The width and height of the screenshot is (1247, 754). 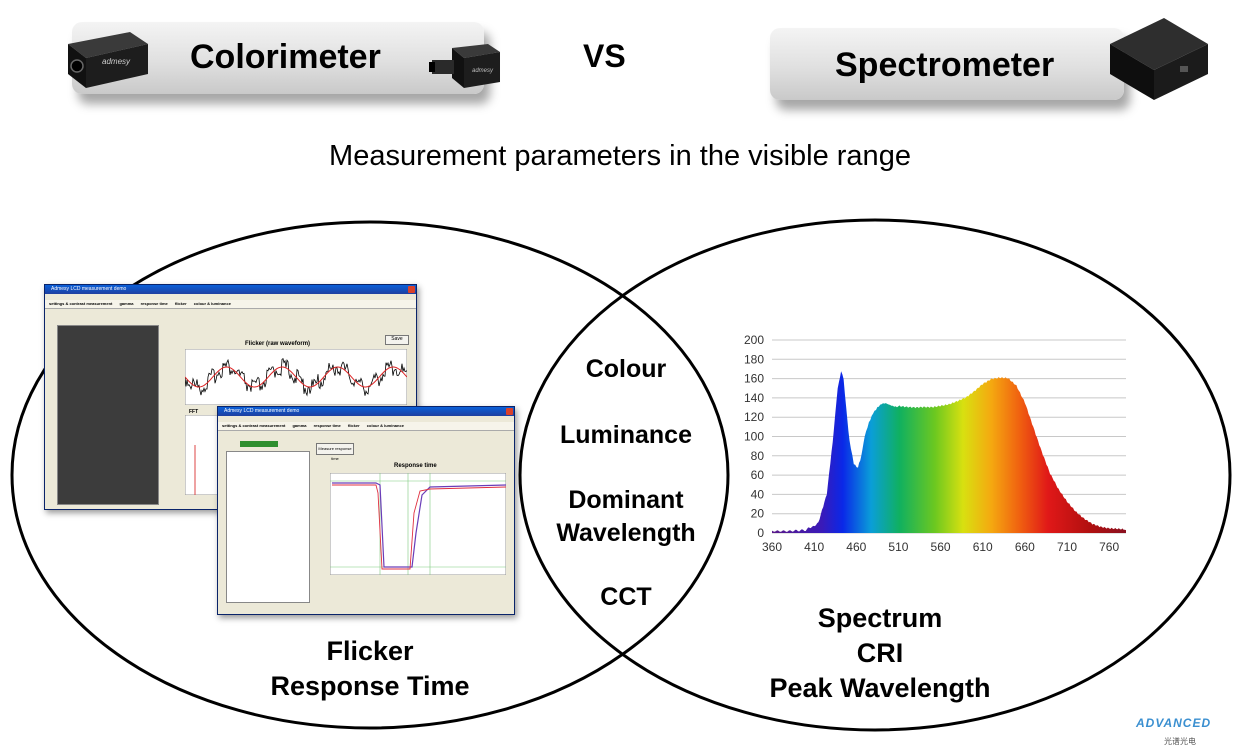 I want to click on y-tick-label: 40, so click(x=758, y=494).